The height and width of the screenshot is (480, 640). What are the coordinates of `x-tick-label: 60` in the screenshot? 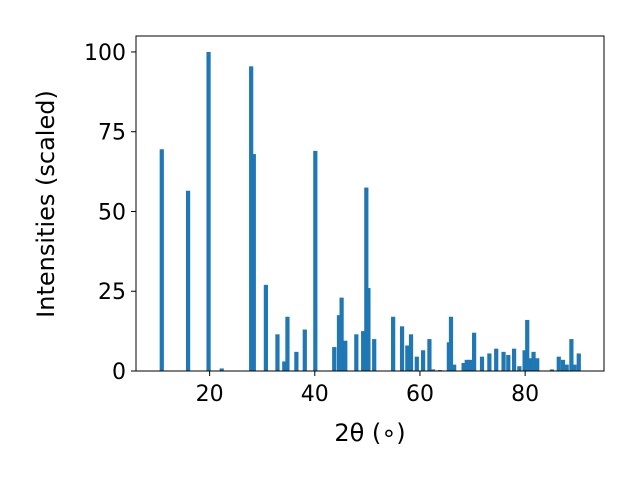 It's located at (420, 394).